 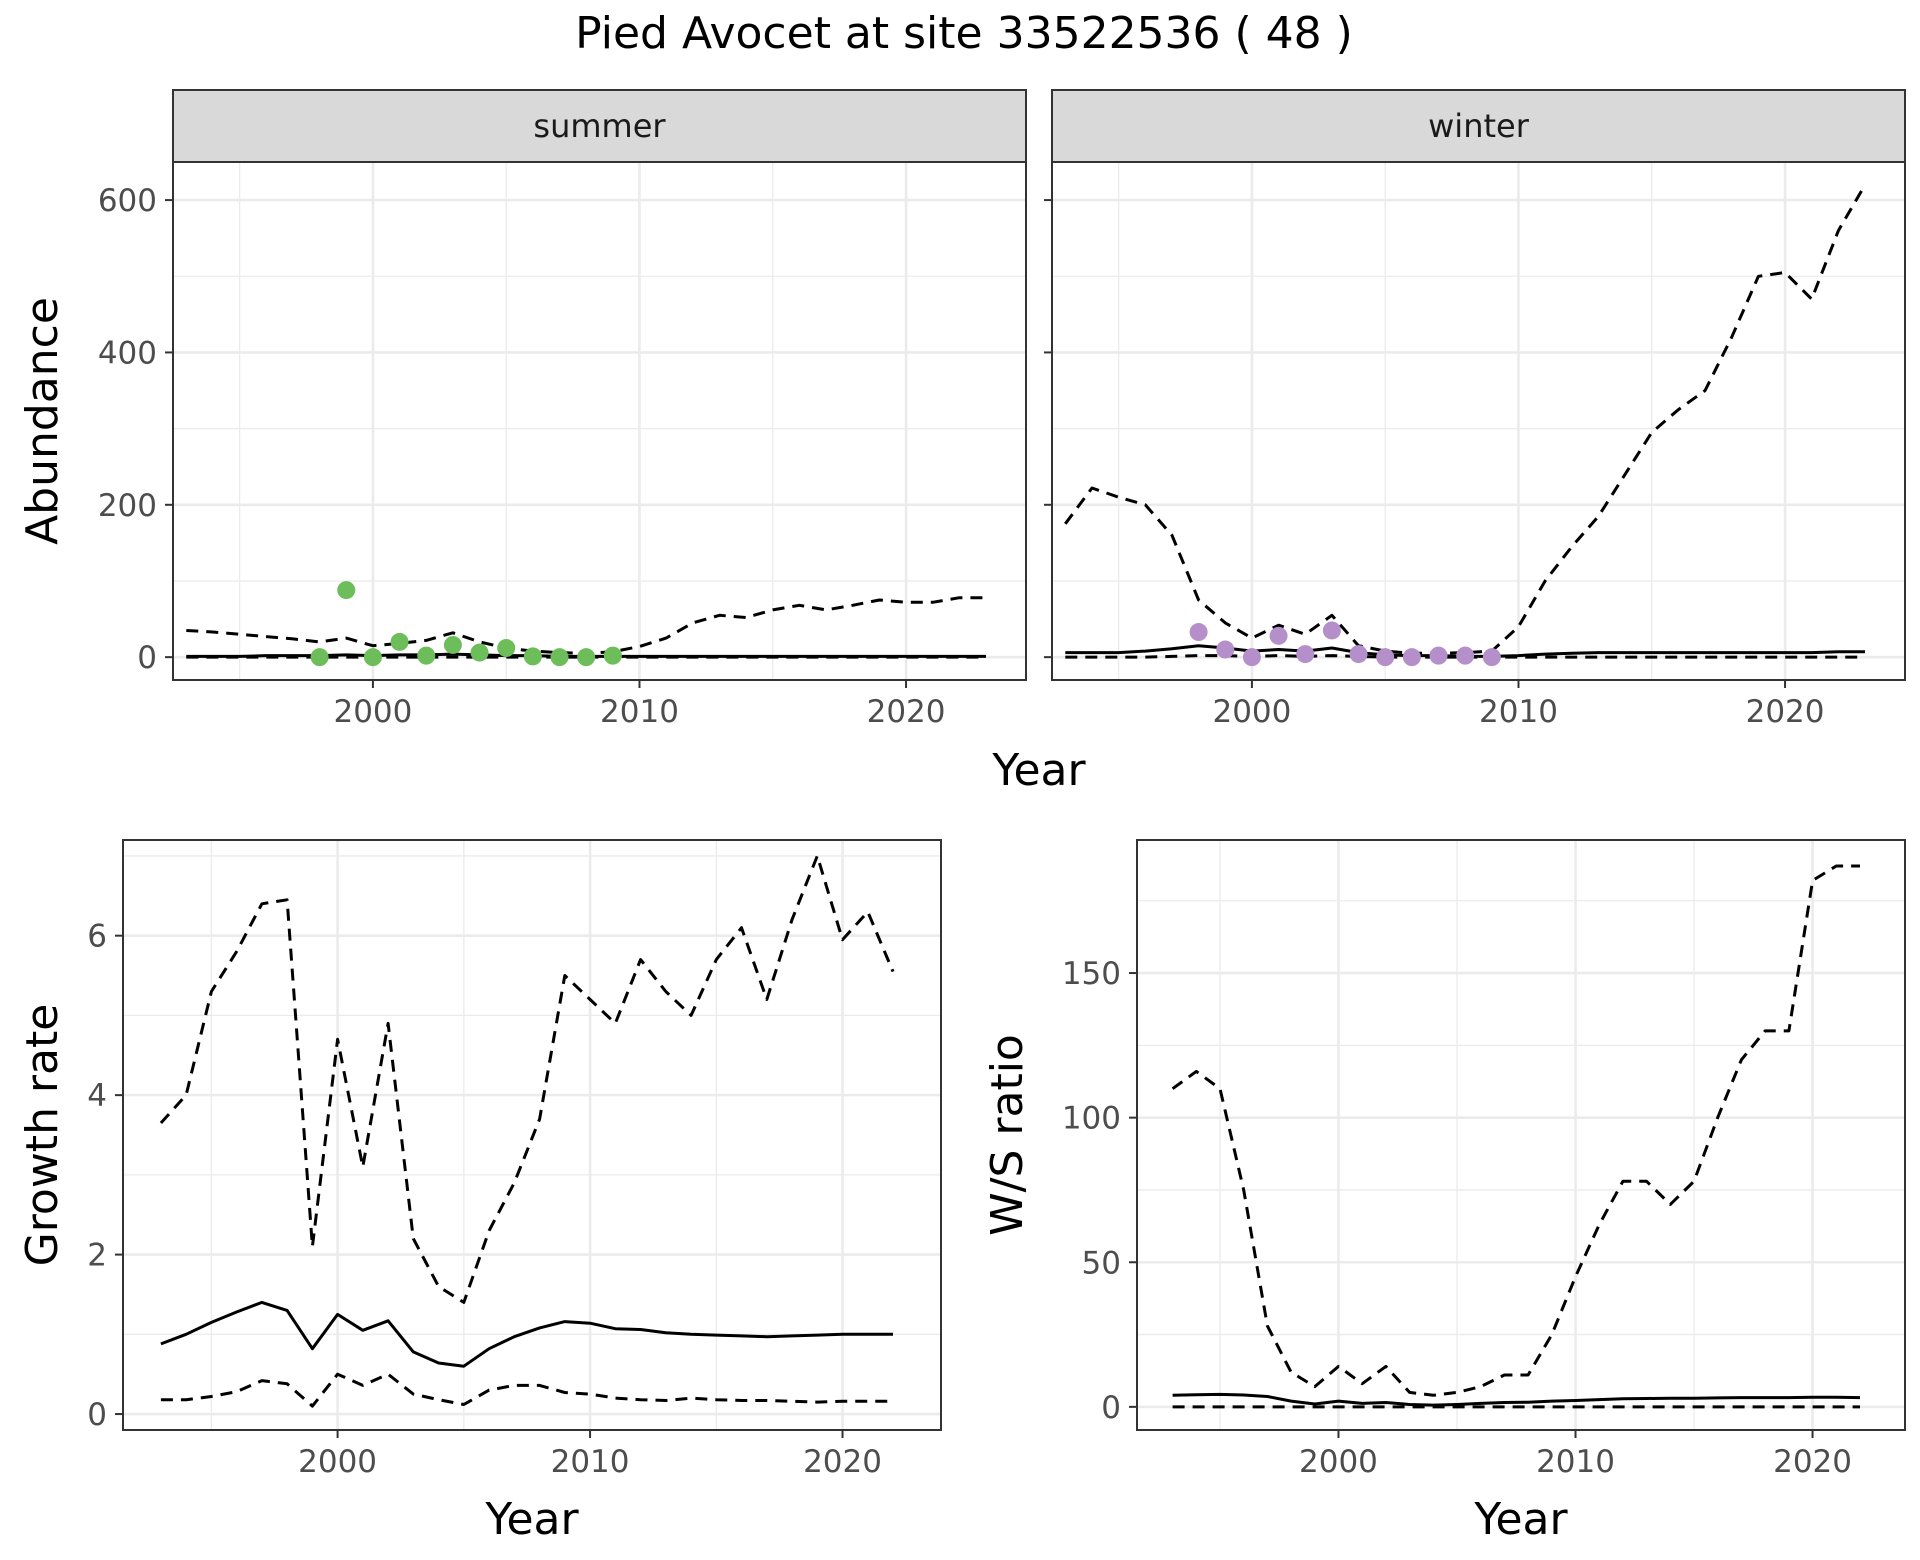 What do you see at coordinates (1091, 1119) in the screenshot?
I see `y-tick-label: 100` at bounding box center [1091, 1119].